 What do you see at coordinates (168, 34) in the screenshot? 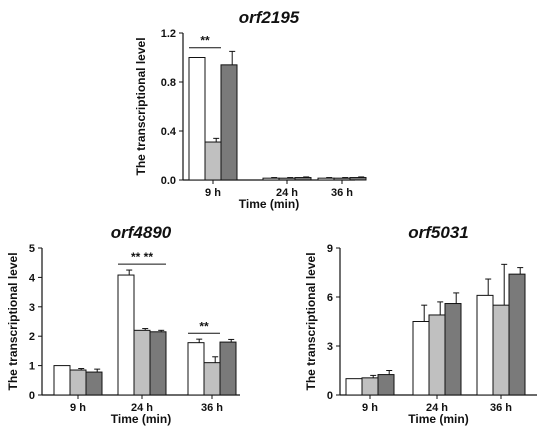
I see `panel-1-y-tick-label: 1.2` at bounding box center [168, 34].